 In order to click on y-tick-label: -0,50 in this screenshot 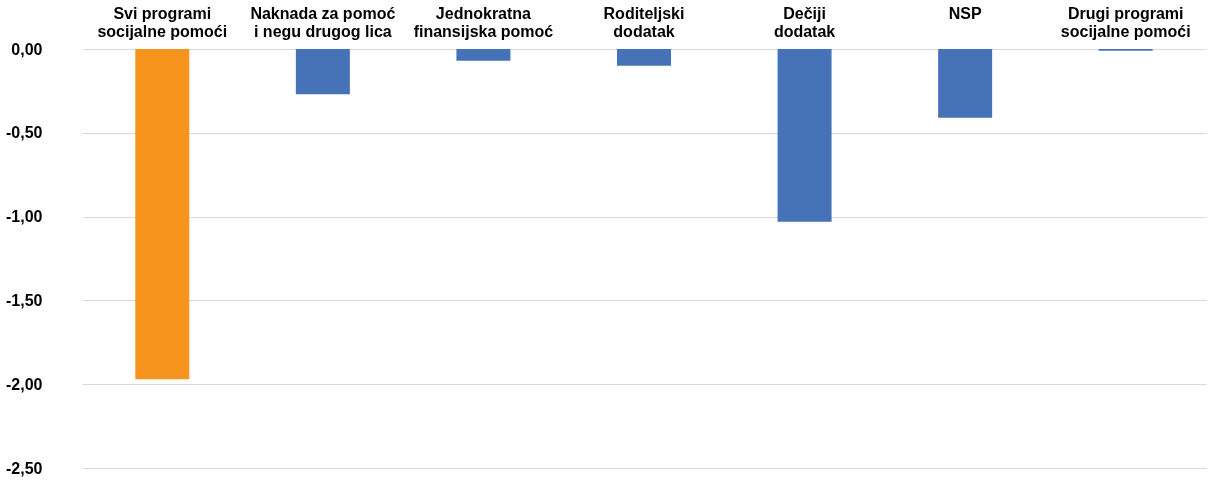, I will do `click(24, 133)`.